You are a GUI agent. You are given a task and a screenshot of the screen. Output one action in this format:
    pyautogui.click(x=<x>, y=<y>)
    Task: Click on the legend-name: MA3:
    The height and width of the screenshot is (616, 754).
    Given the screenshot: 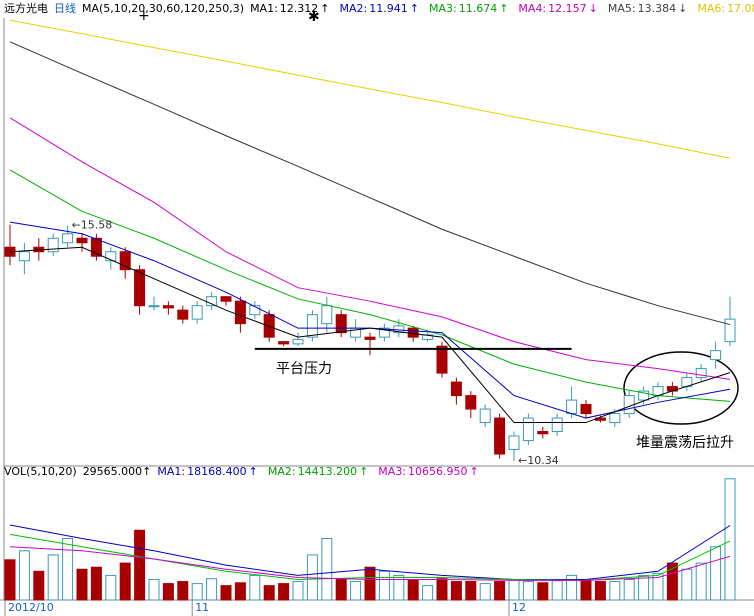 What is the action you would take?
    pyautogui.click(x=443, y=8)
    